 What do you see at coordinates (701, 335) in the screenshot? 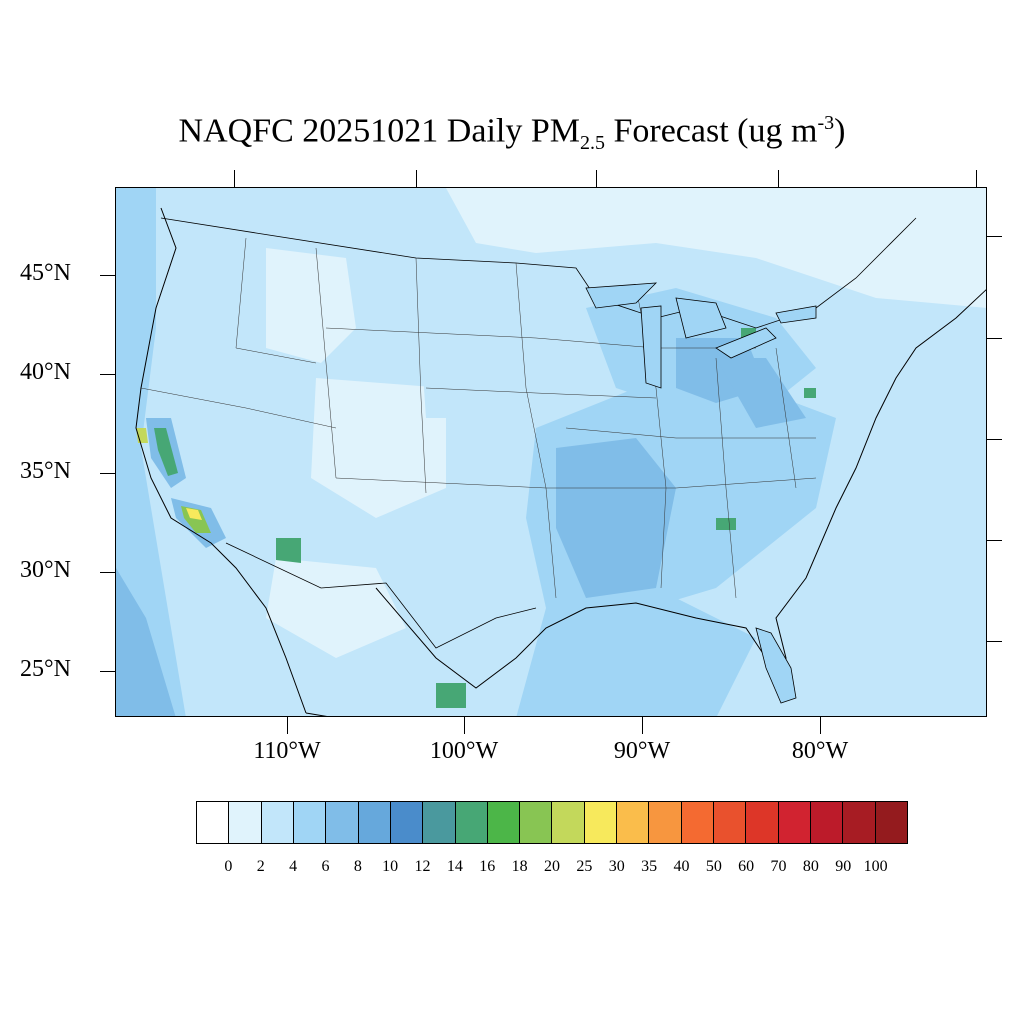
I see `great-lakes` at bounding box center [701, 335].